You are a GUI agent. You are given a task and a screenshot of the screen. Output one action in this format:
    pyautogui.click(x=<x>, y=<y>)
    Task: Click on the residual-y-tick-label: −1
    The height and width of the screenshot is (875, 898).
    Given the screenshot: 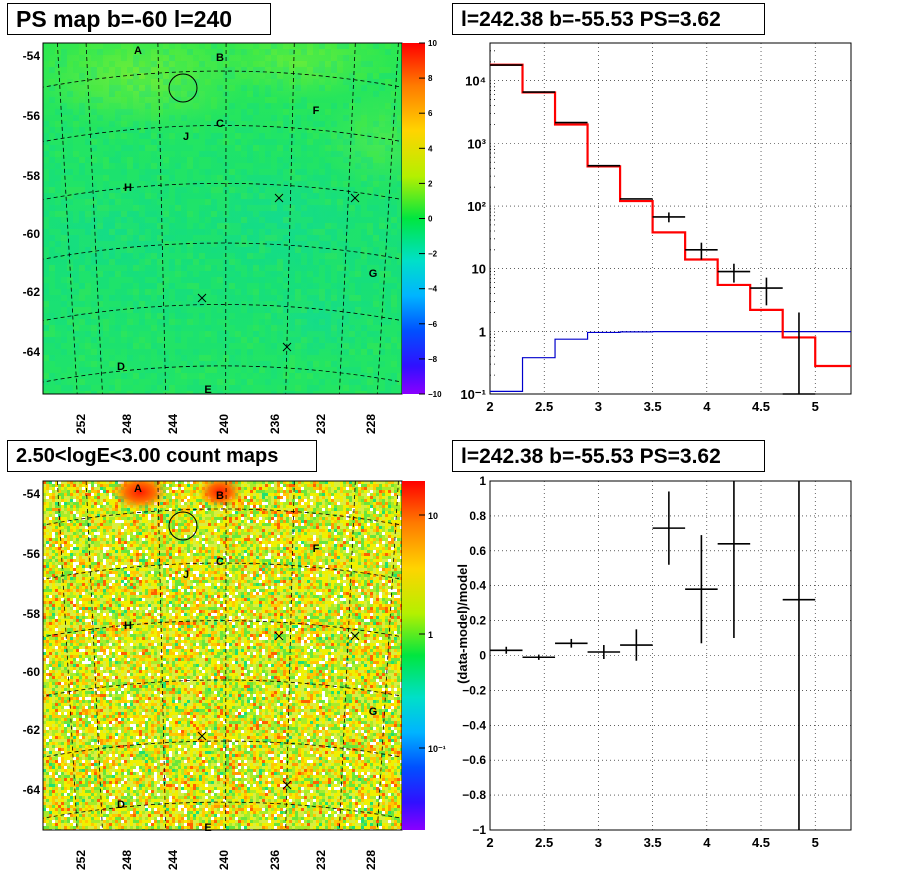 What is the action you would take?
    pyautogui.click(x=479, y=830)
    